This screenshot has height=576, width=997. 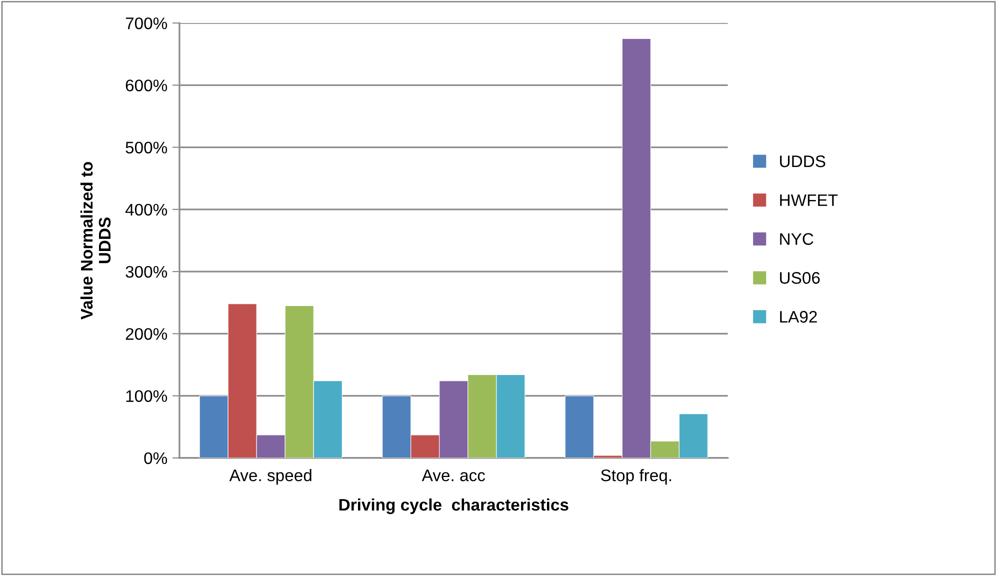 What do you see at coordinates (454, 476) in the screenshot?
I see `x-tick-label: Ave. acc` at bounding box center [454, 476].